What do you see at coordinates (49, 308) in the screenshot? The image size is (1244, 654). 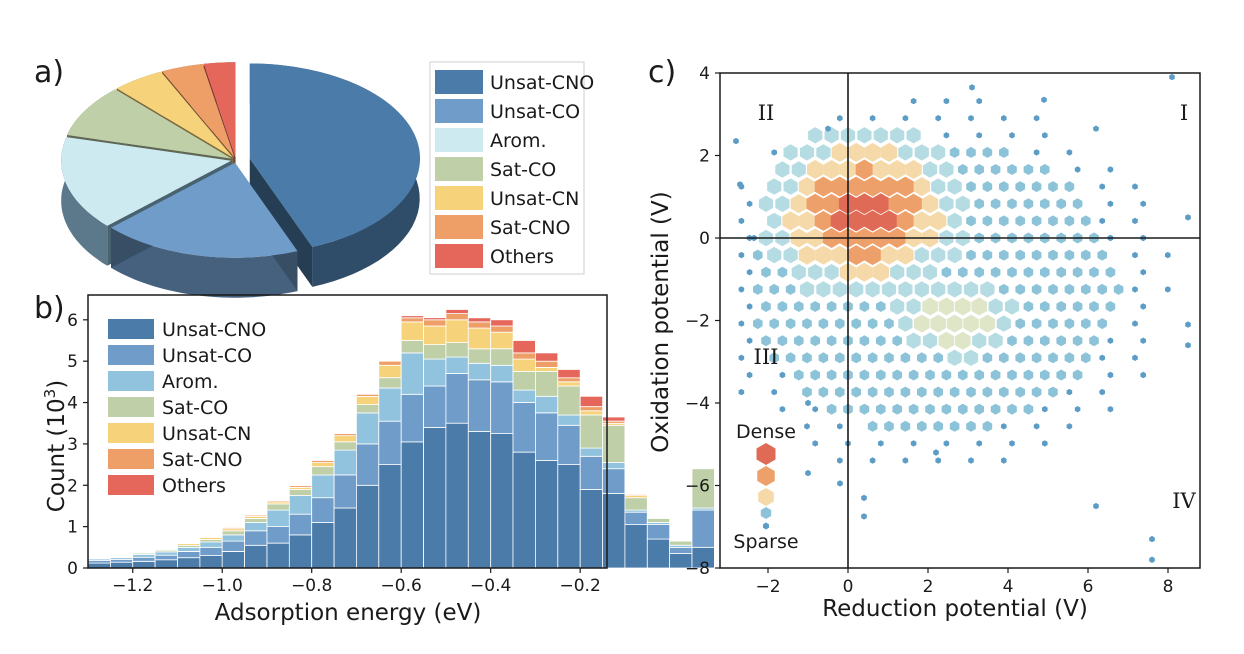 I see `panel-label-b: b)` at bounding box center [49, 308].